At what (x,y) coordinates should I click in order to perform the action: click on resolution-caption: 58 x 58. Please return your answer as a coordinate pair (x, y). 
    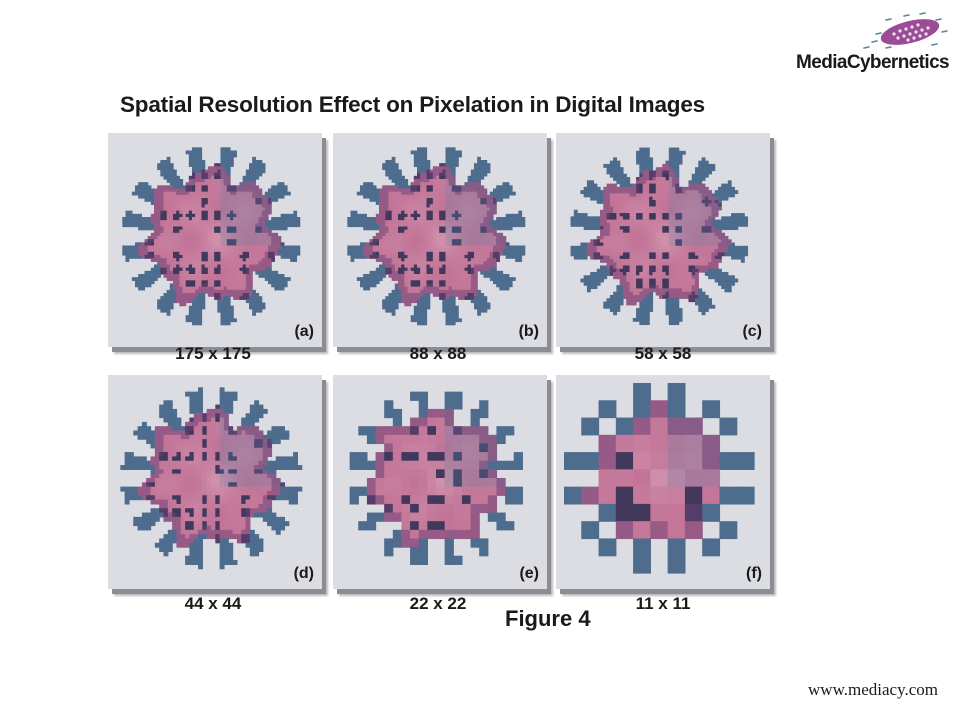
    Looking at the image, I should click on (663, 353).